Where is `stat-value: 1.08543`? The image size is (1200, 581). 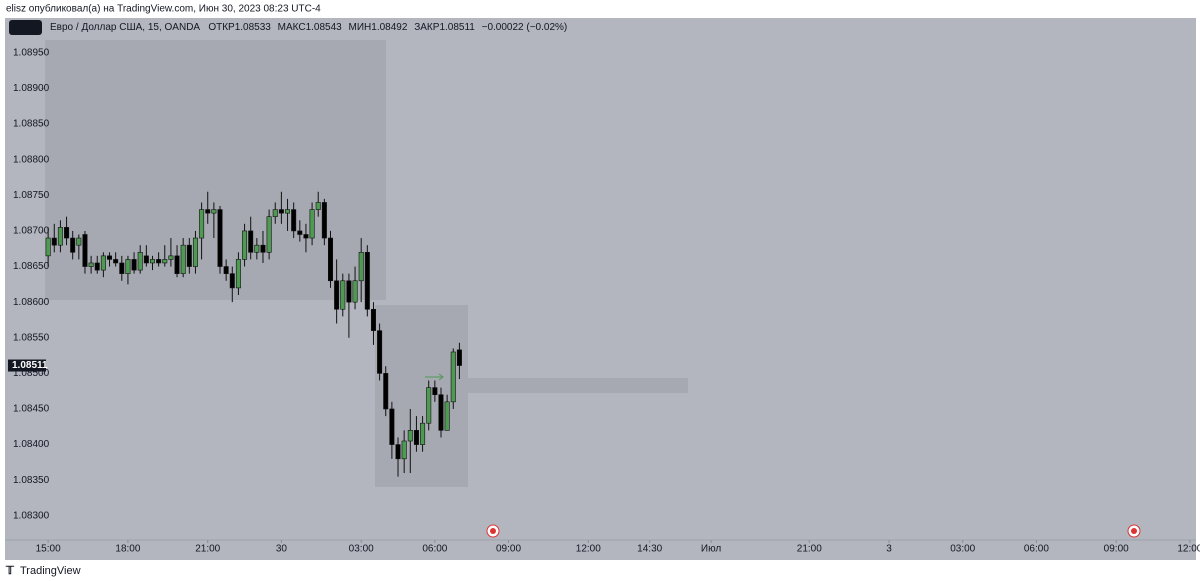 stat-value: 1.08543 is located at coordinates (324, 27).